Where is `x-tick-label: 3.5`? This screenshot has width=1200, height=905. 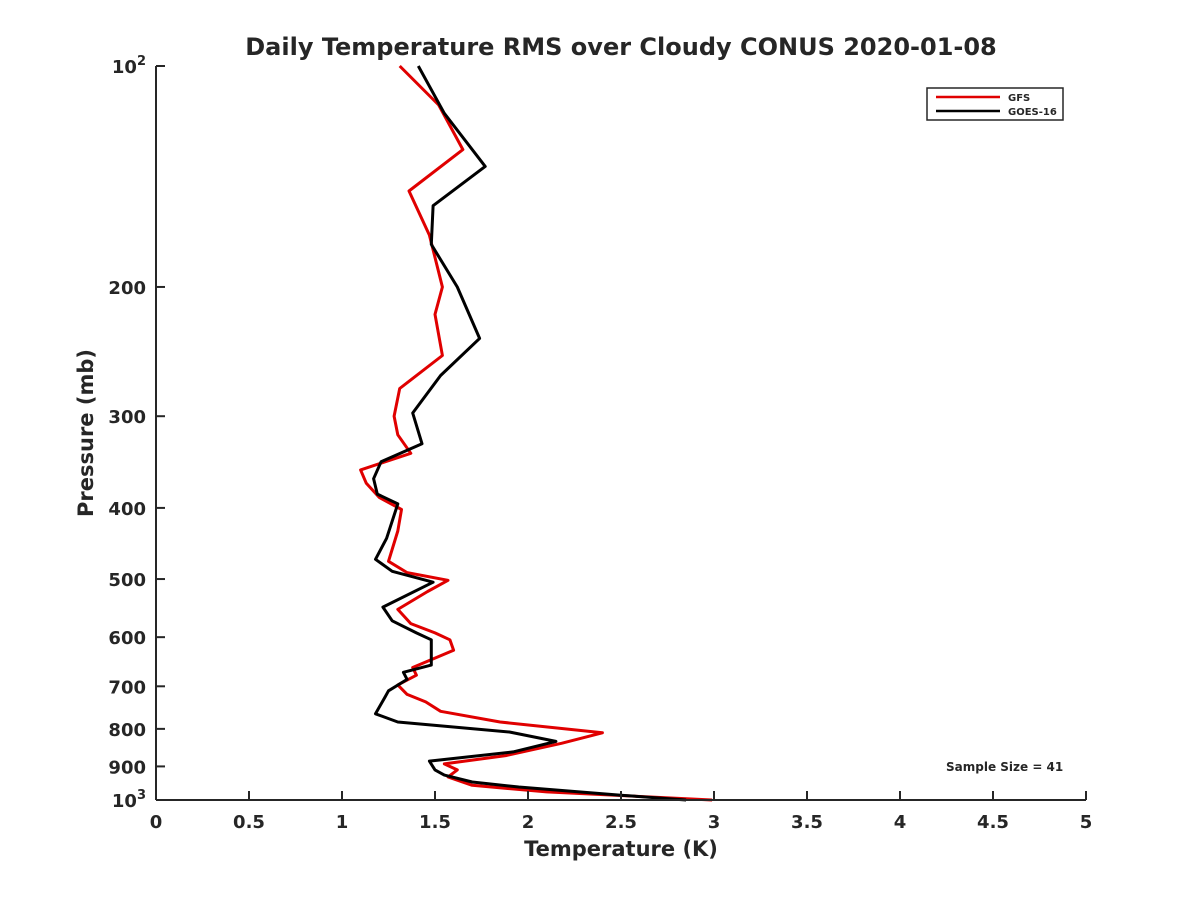
x-tick-label: 3.5 is located at coordinates (807, 822).